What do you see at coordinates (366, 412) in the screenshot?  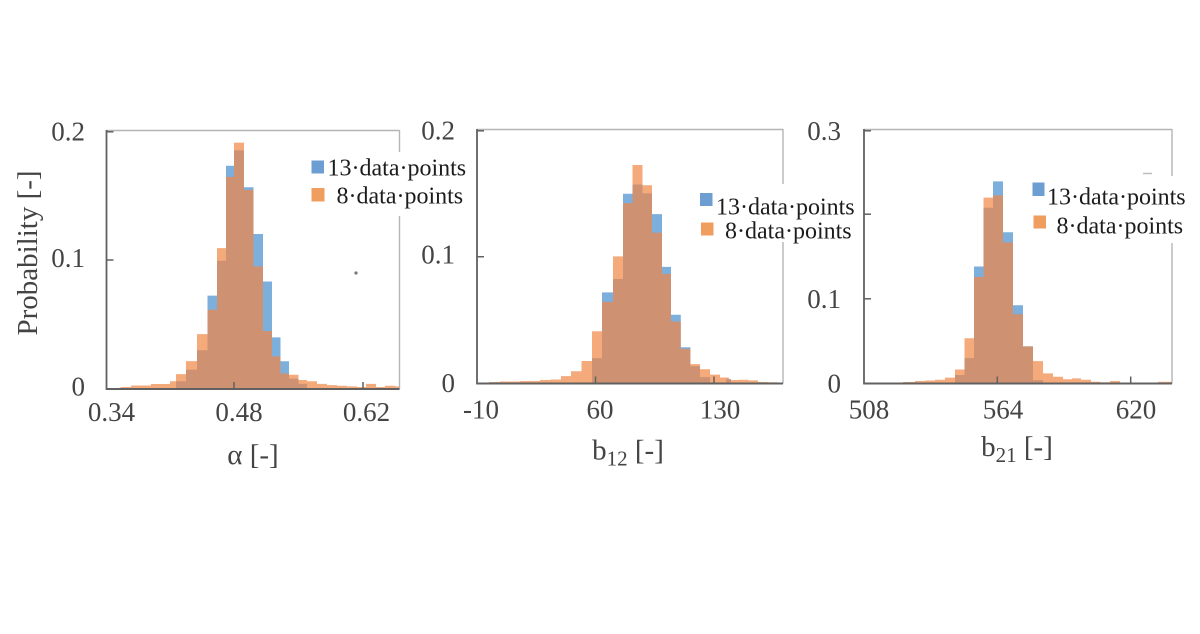 I see `svg-text: 0.62` at bounding box center [366, 412].